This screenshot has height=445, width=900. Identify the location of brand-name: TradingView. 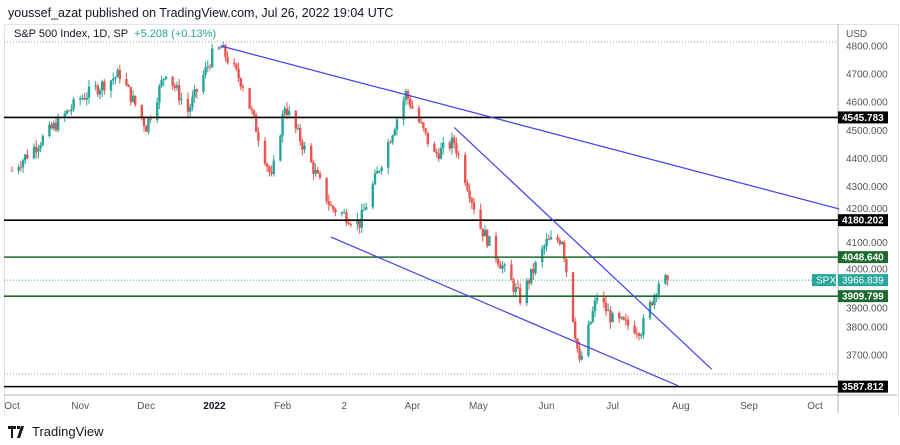
(68, 431).